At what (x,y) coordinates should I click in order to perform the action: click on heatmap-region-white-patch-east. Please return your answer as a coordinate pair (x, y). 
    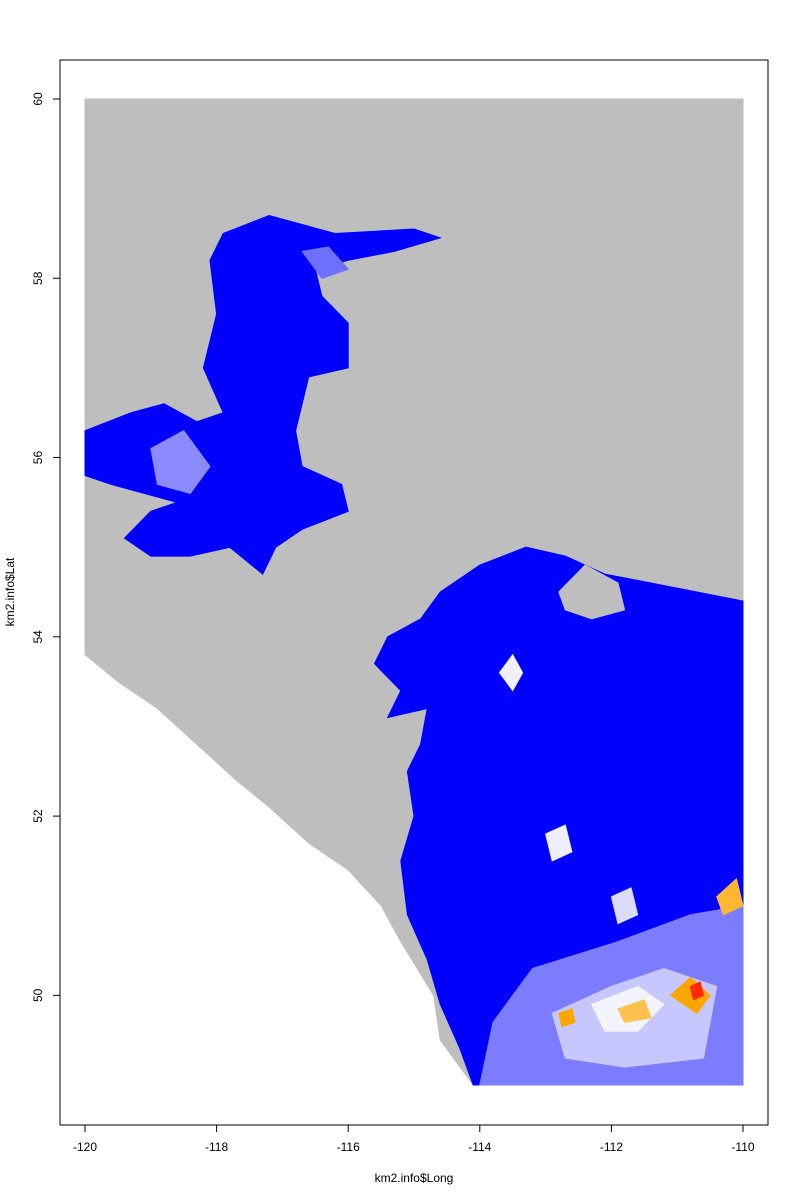
    Looking at the image, I should click on (624, 906).